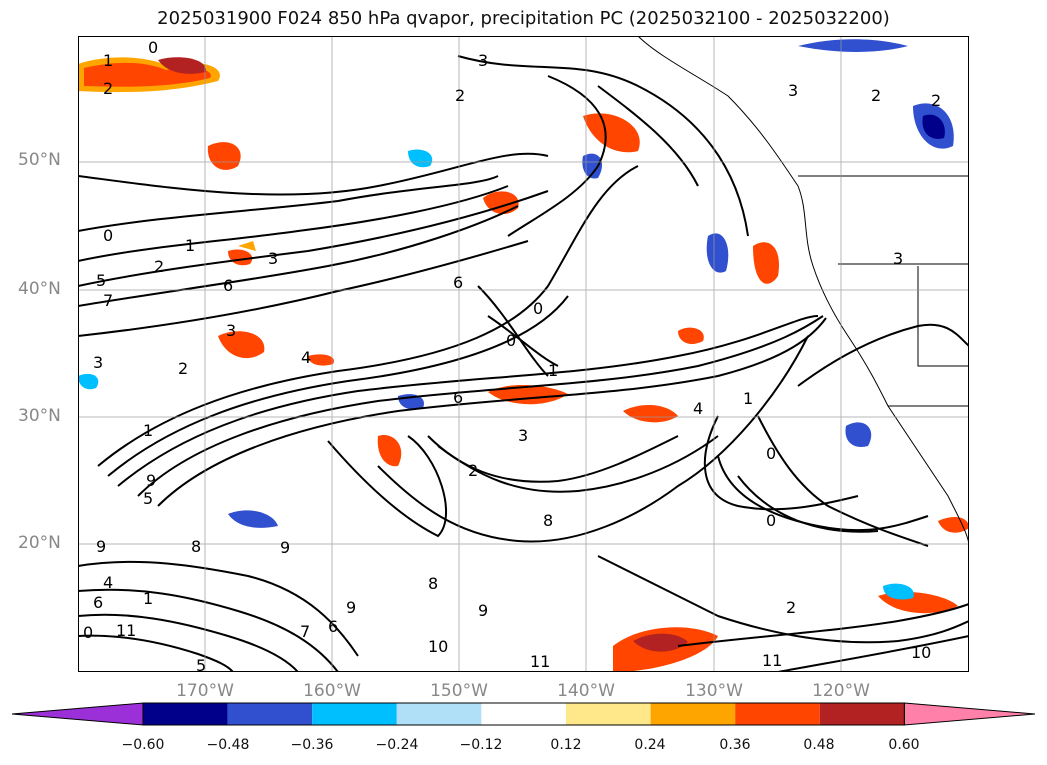 Image resolution: width=1047 pixels, height=765 pixels. I want to click on lon-label-170w: 170°W, so click(205, 691).